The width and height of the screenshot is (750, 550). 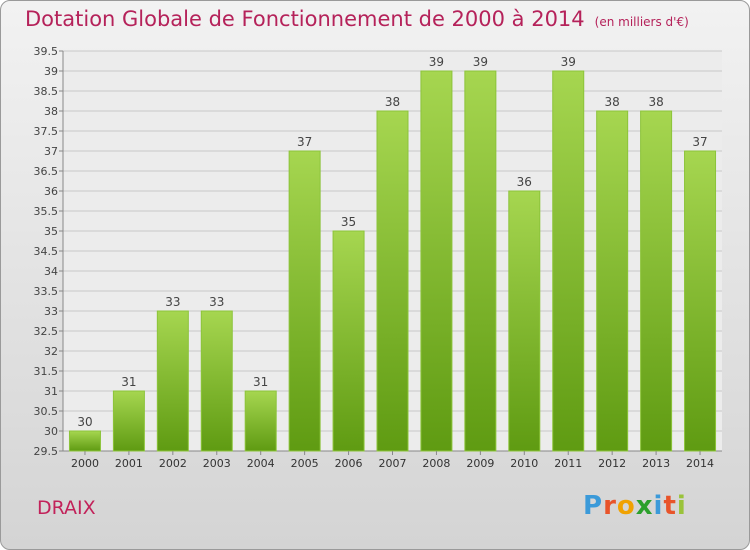 What do you see at coordinates (51, 151) in the screenshot?
I see `y-tick-label: 37` at bounding box center [51, 151].